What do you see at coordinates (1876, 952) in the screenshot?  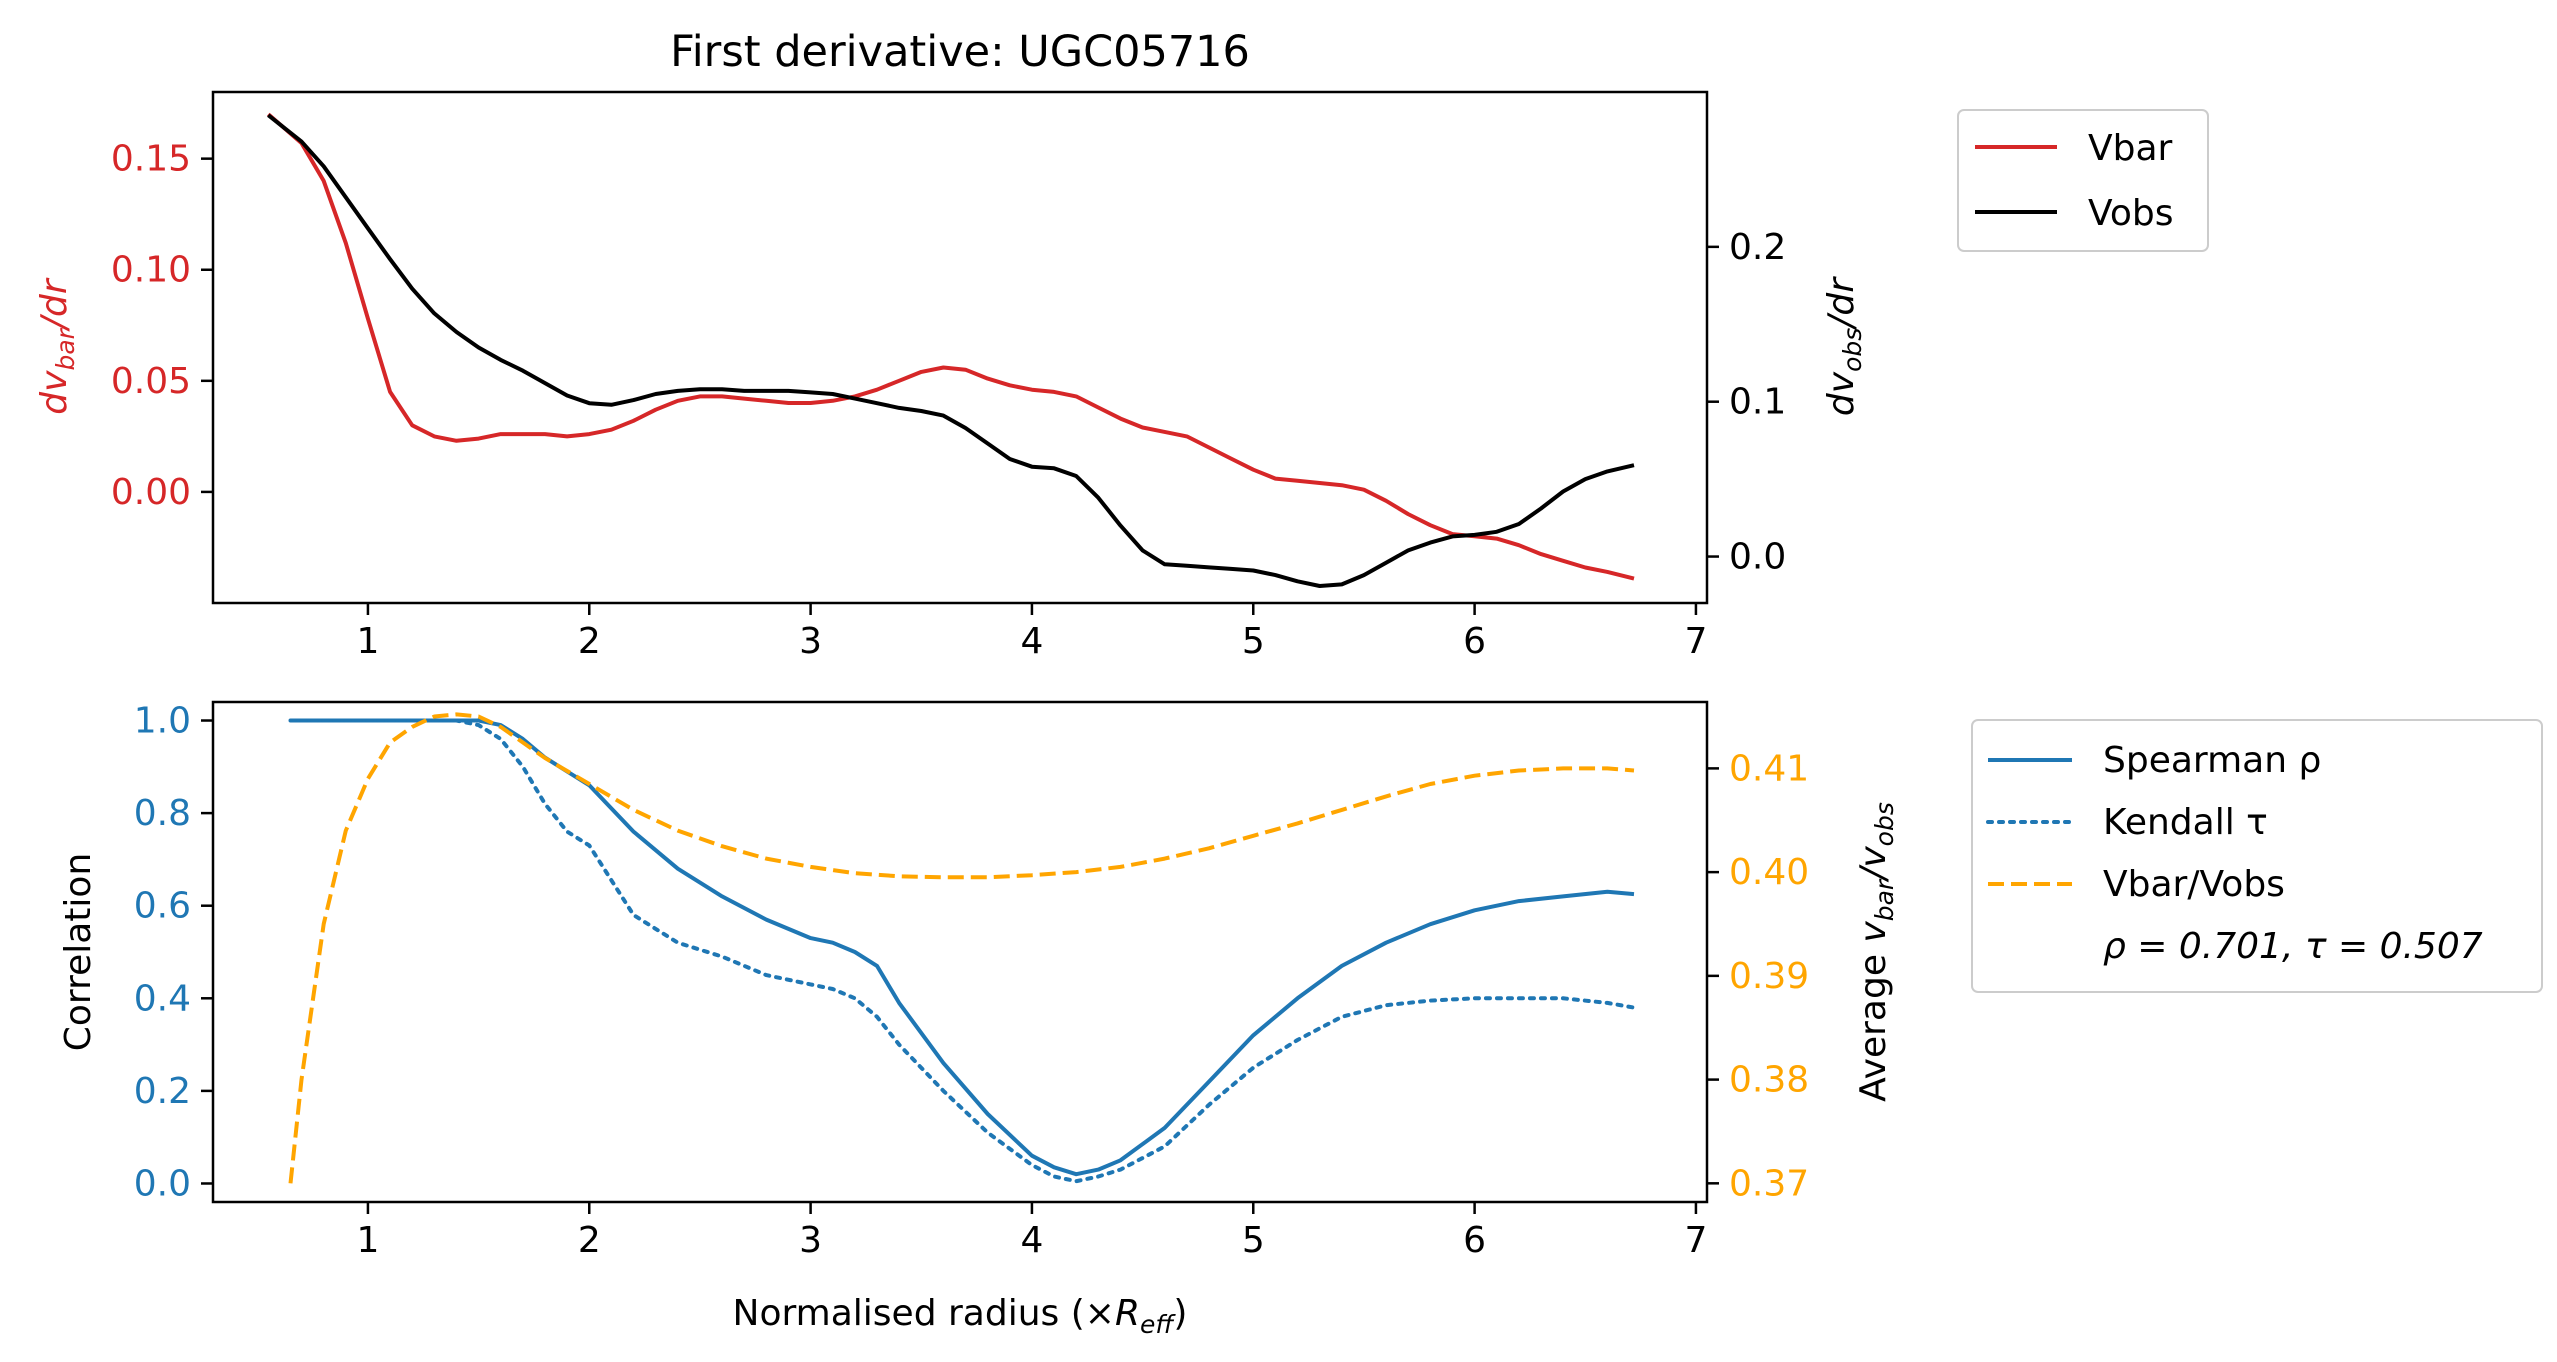 I see `bottom-right-y-label: Average vbar/vobs` at bounding box center [1876, 952].